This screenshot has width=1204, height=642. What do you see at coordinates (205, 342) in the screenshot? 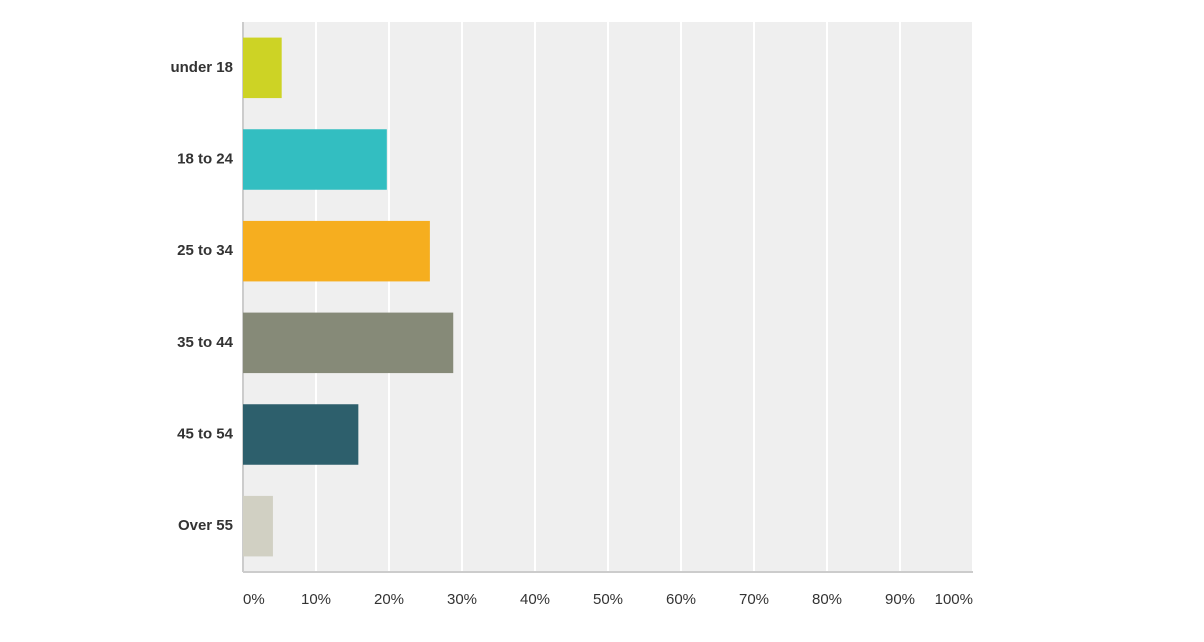
I see `y-tick-label: 35 to 44` at bounding box center [205, 342].